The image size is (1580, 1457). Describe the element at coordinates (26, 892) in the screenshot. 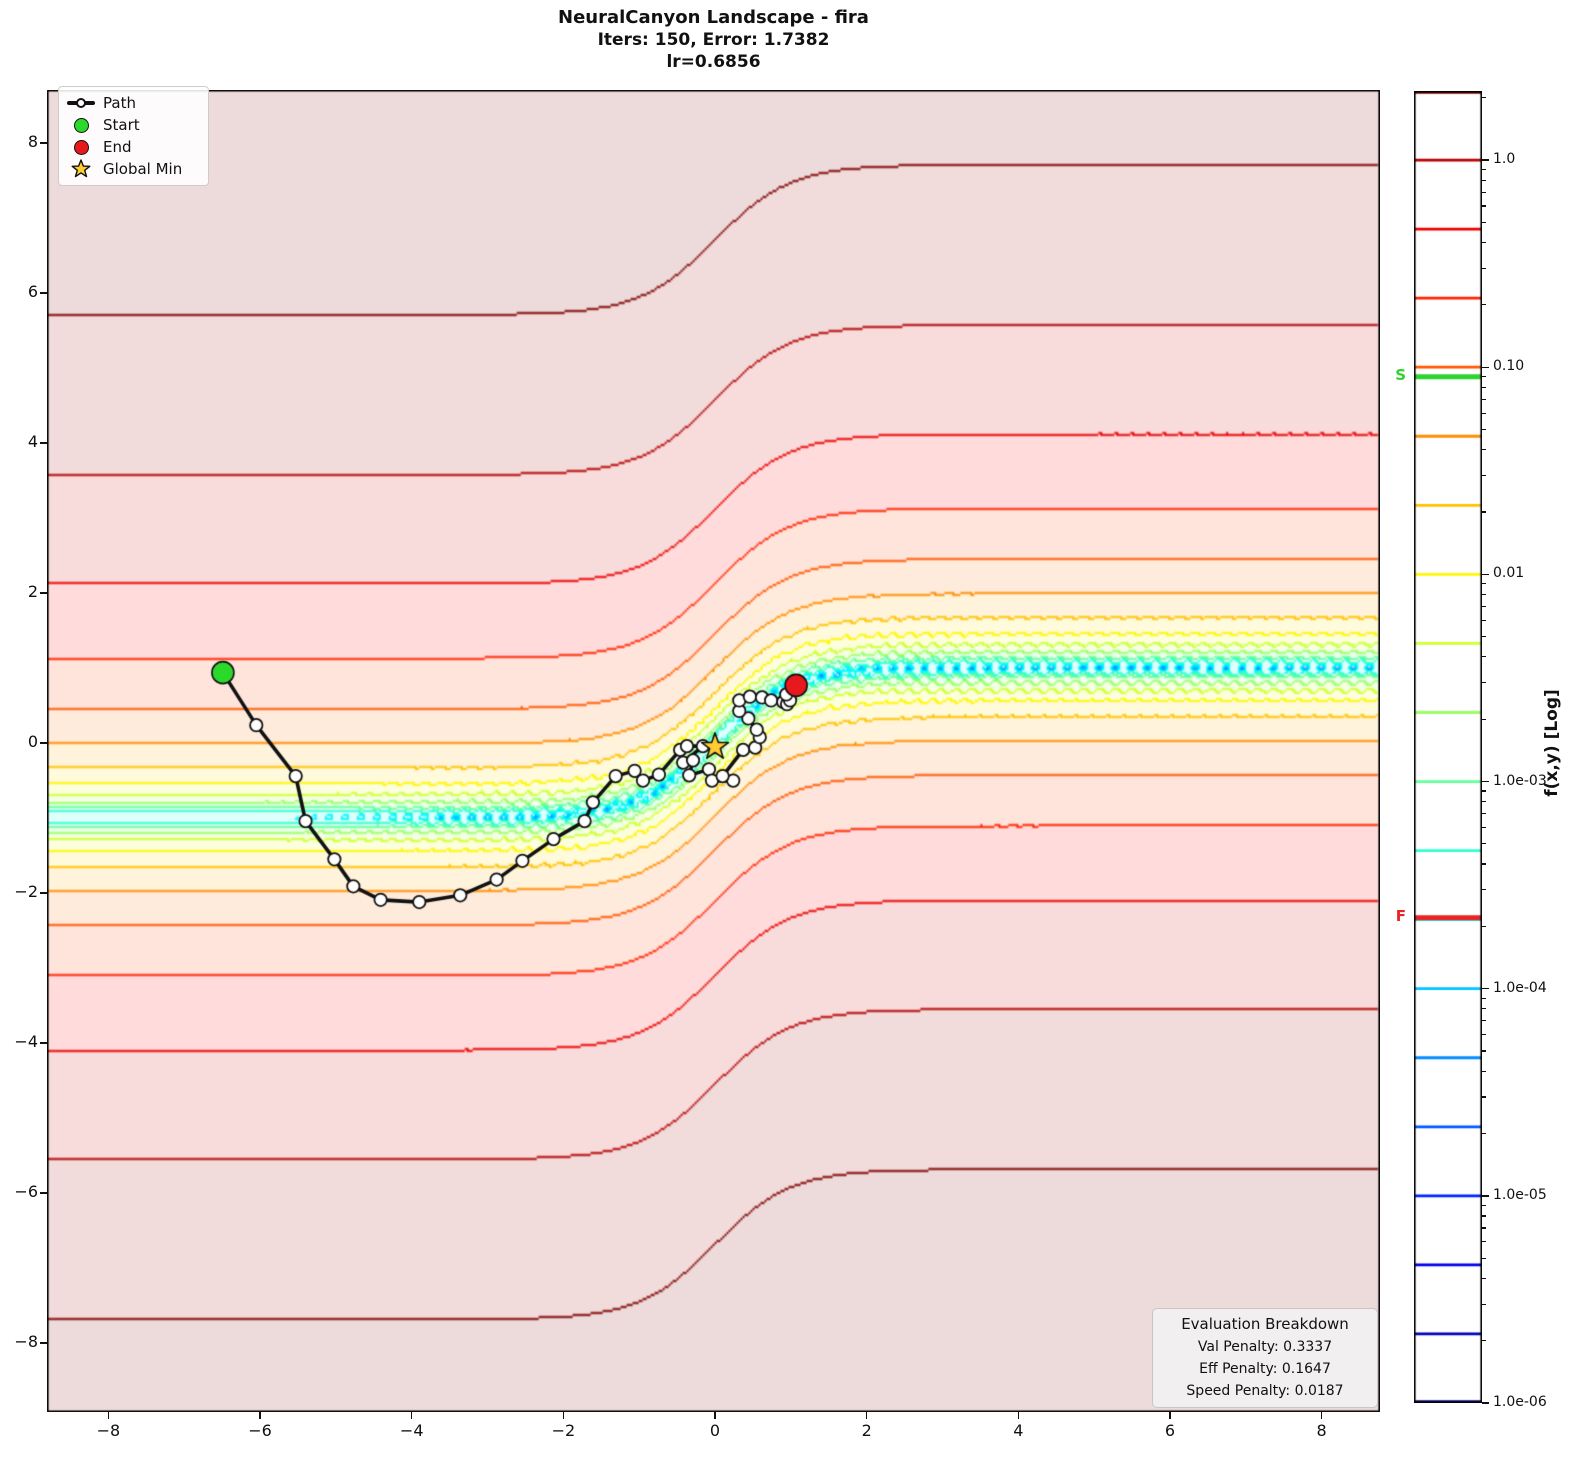

I see `y-axis-tick-label: −2` at that location.